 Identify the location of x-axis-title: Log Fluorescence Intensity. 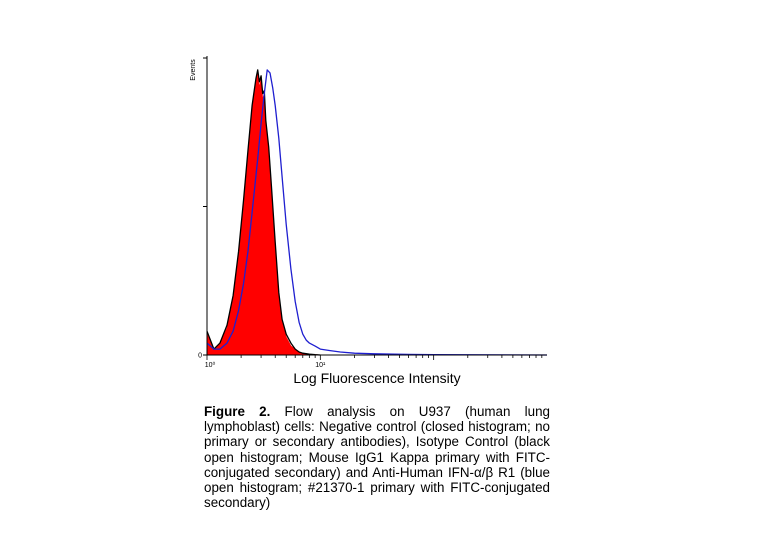
(377, 378).